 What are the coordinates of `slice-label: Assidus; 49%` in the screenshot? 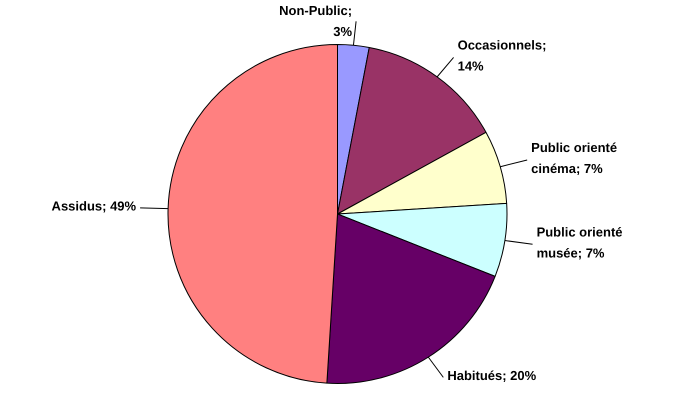 It's located at (94, 206).